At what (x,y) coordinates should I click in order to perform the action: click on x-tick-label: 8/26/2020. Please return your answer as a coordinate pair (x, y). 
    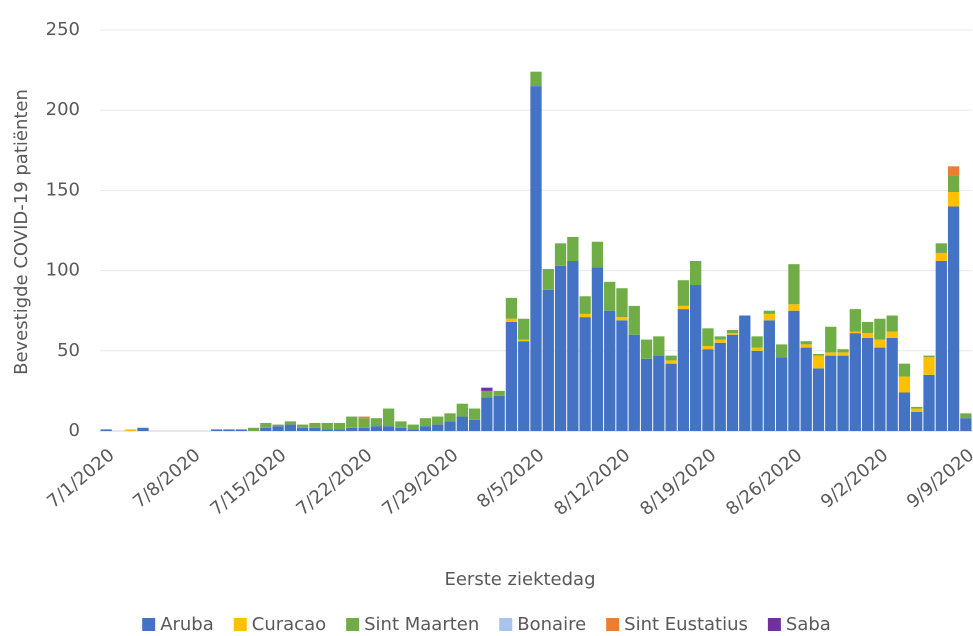
    Looking at the image, I should click on (764, 482).